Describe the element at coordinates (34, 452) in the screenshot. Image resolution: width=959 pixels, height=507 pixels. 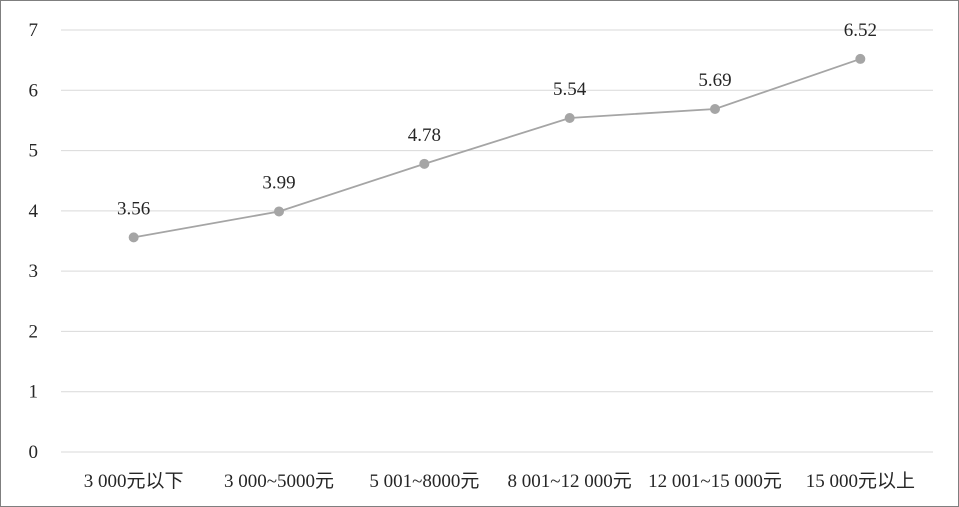
I see `y-tick-label: 0` at that location.